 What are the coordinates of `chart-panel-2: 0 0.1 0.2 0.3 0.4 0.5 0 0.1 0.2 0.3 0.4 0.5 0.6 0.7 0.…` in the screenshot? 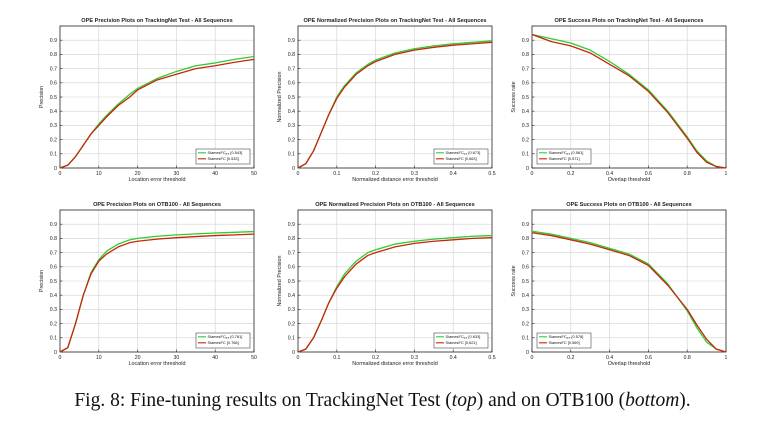 It's located at (386, 100).